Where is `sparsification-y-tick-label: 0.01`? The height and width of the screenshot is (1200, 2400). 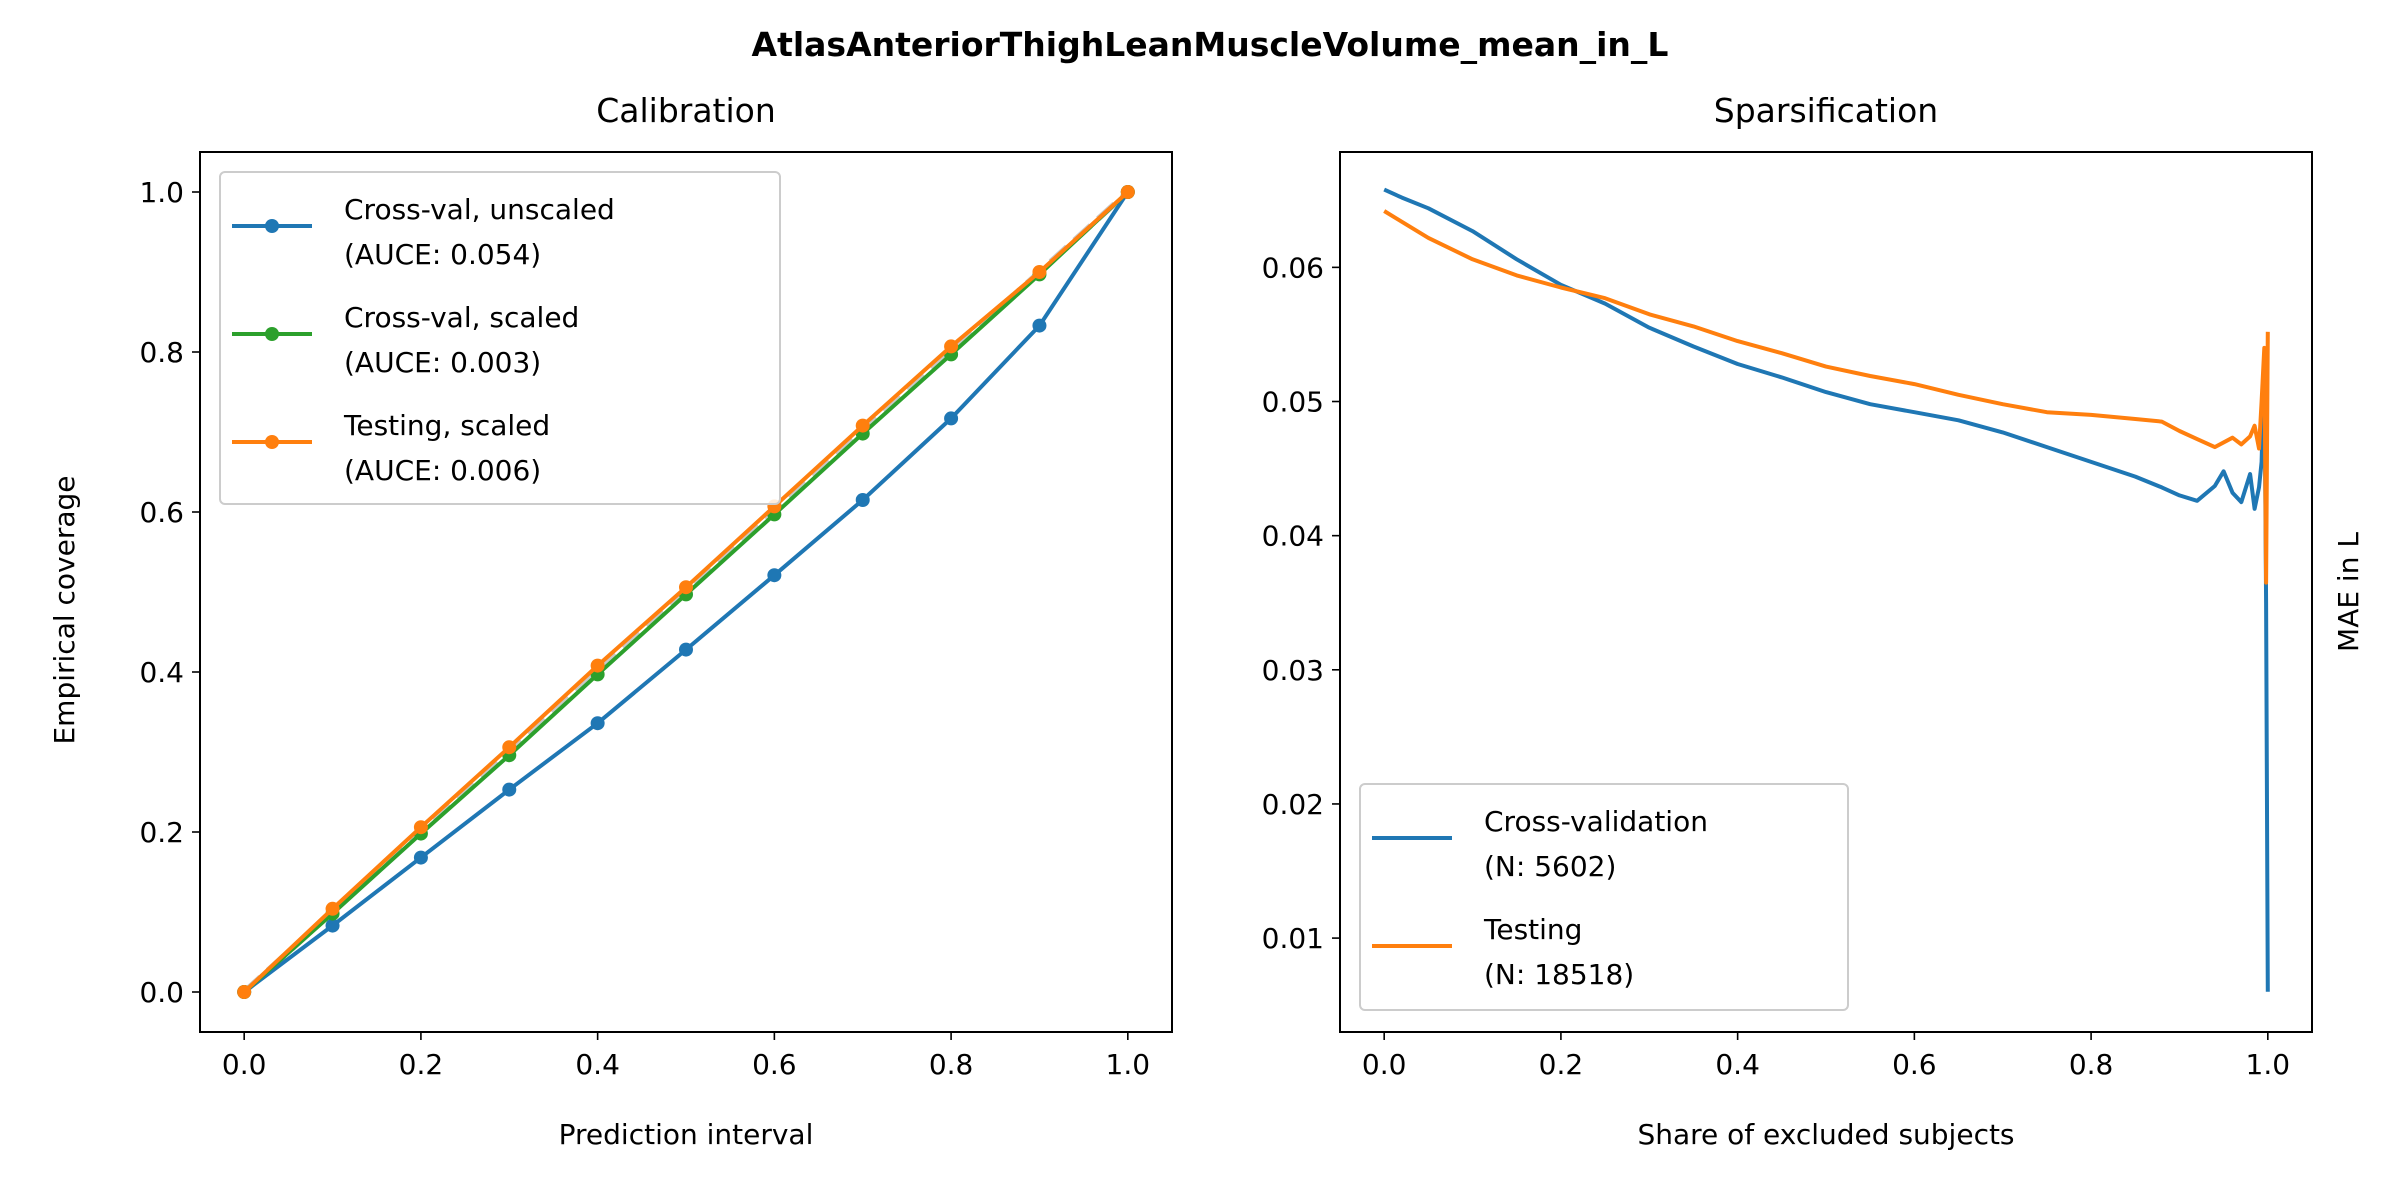
sparsification-y-tick-label: 0.01 is located at coordinates (1293, 938).